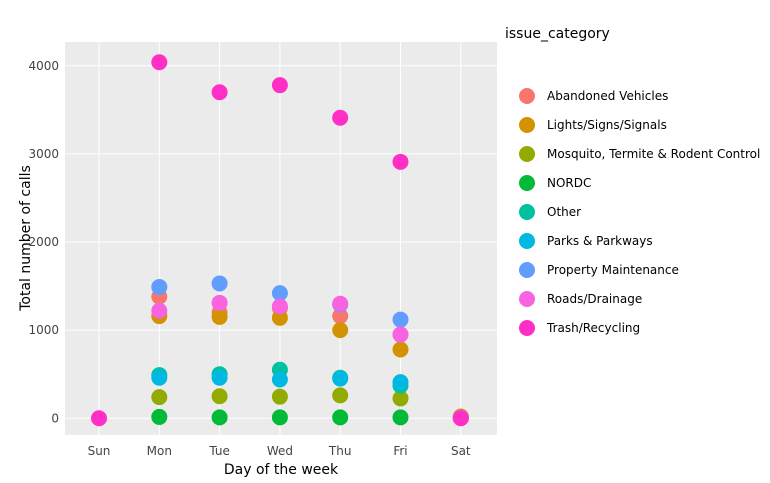 Image resolution: width=770 pixels, height=483 pixels. I want to click on x-tick-label: Thu, so click(340, 451).